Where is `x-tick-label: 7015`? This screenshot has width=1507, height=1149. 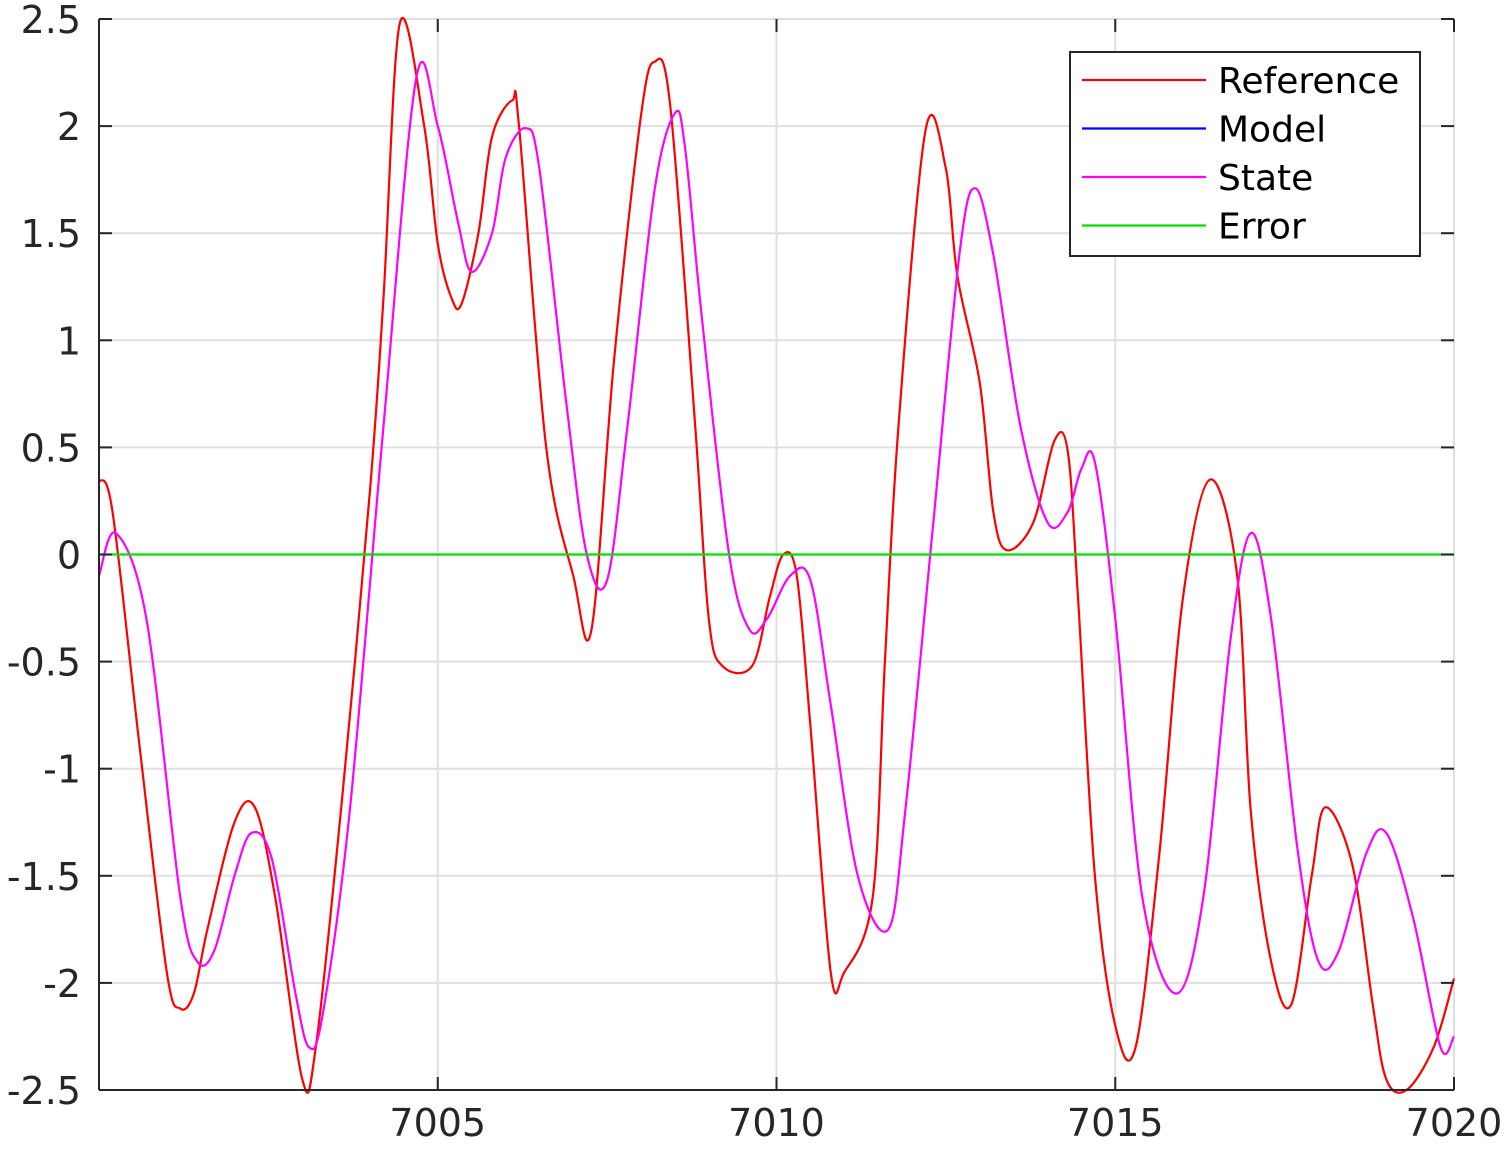 x-tick-label: 7015 is located at coordinates (1115, 1123).